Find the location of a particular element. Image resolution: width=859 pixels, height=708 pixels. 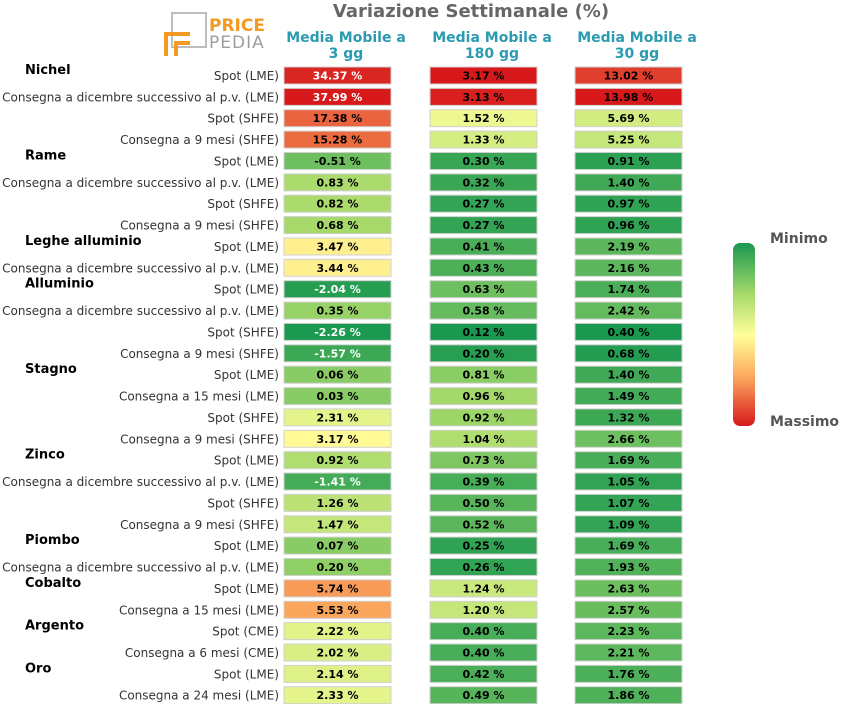

group-label: Stagno is located at coordinates (51, 369).